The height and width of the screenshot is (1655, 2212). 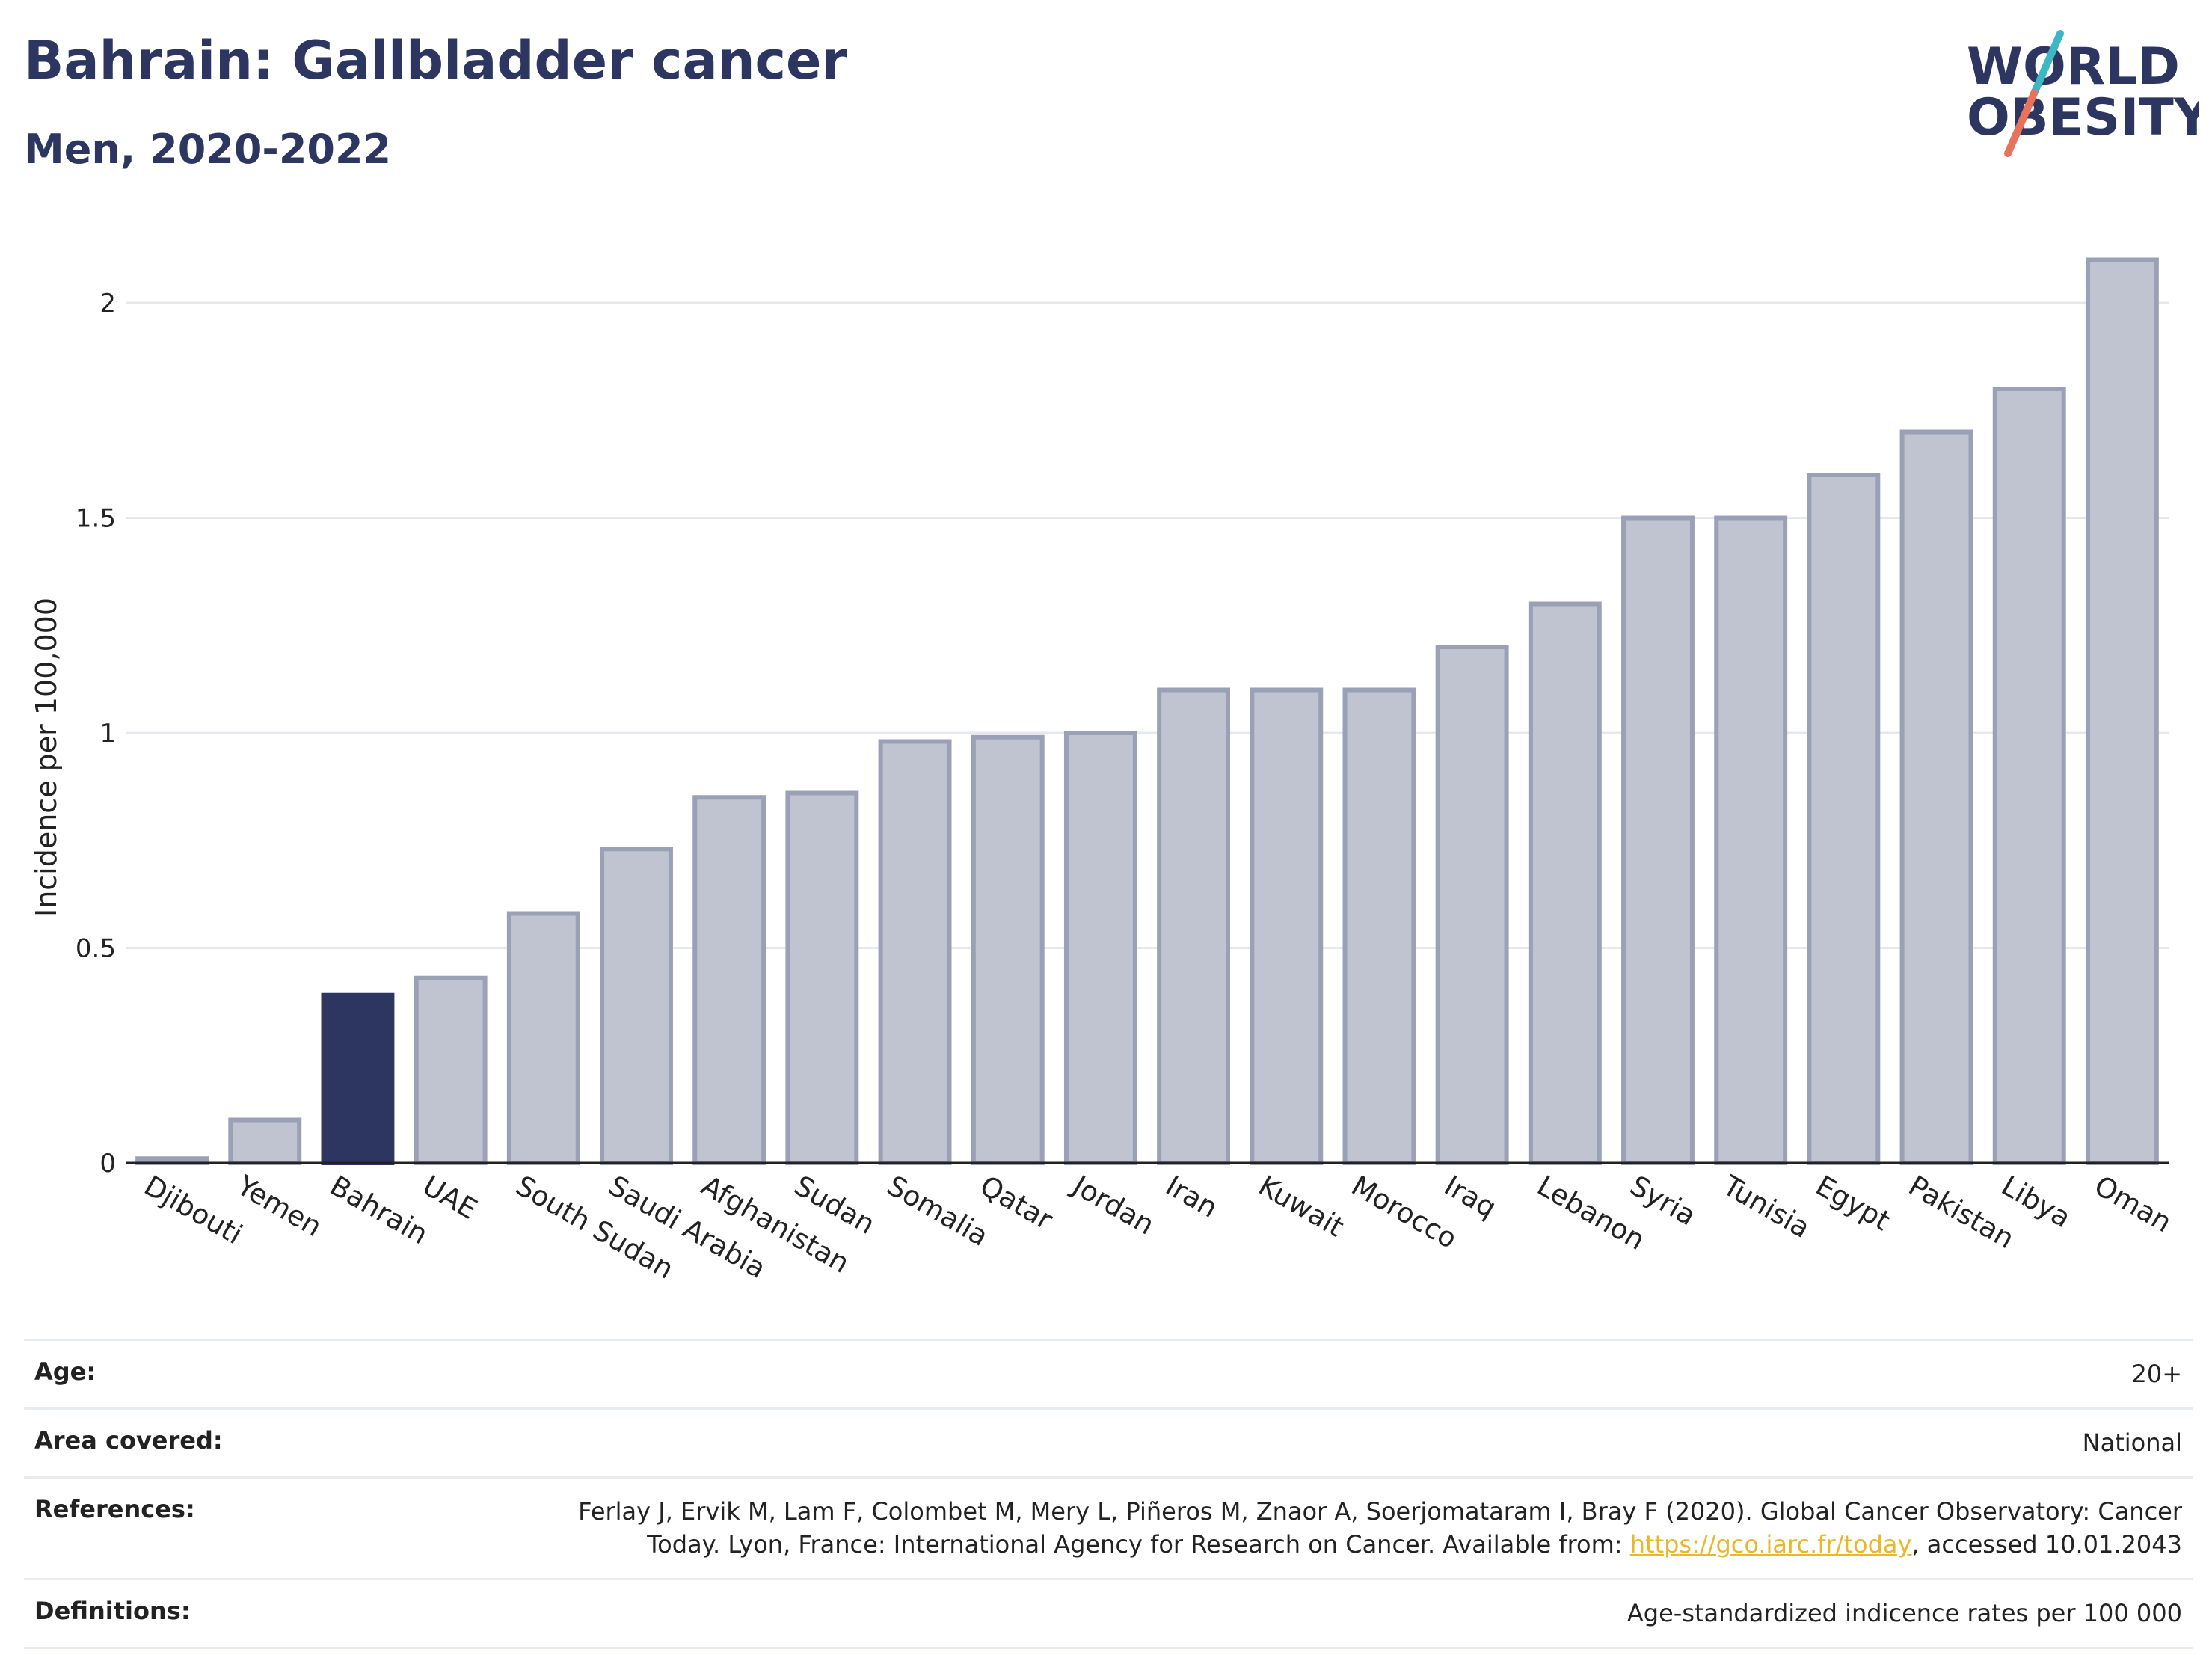 What do you see at coordinates (1470, 1197) in the screenshot?
I see `x-tick-label: Iraq` at bounding box center [1470, 1197].